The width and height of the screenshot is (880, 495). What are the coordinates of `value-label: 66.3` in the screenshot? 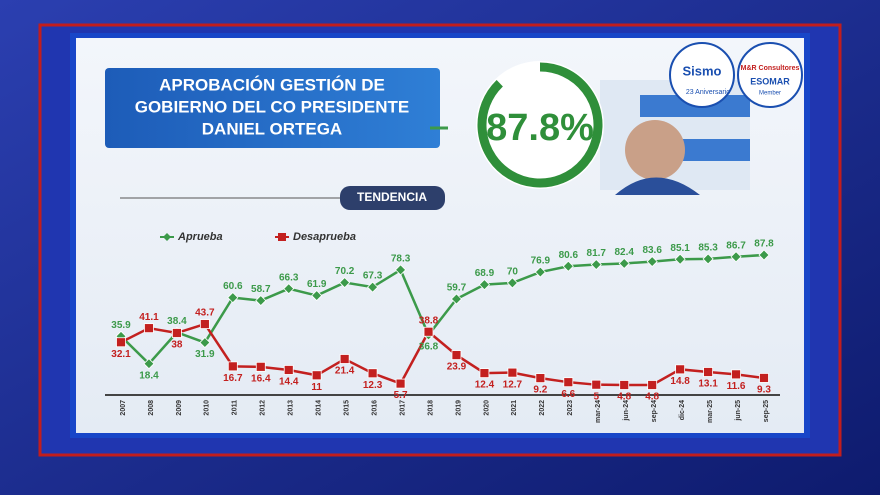 It's located at (289, 277).